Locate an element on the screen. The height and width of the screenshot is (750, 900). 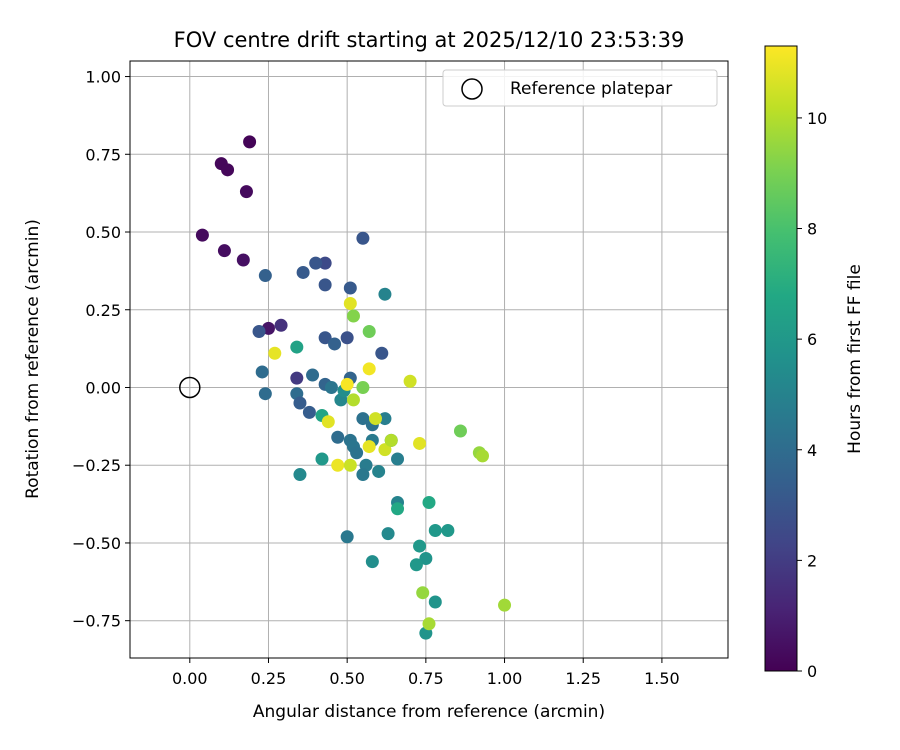
colorbar-tick-label: 4 is located at coordinates (812, 450).